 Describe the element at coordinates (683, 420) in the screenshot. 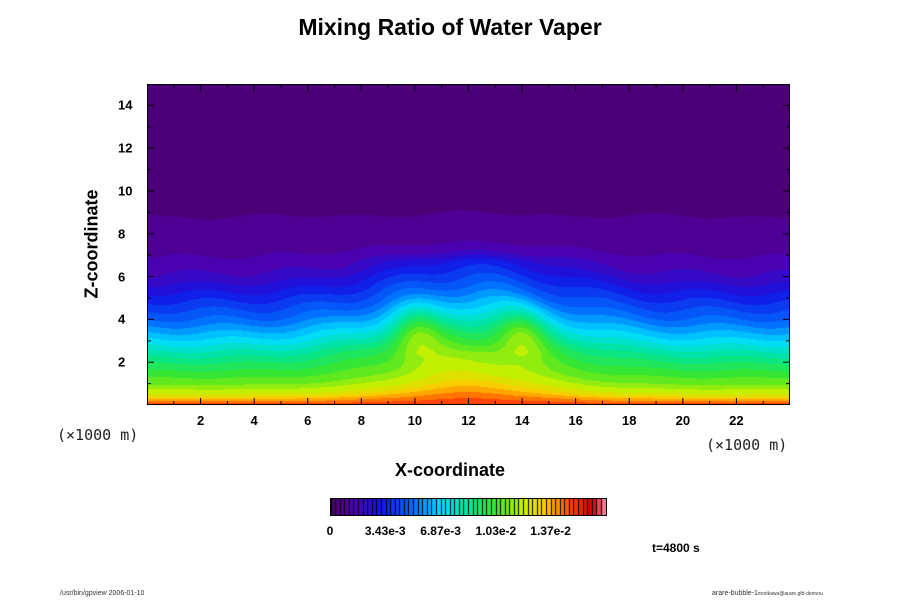

I see `x-tick-label: 20` at that location.